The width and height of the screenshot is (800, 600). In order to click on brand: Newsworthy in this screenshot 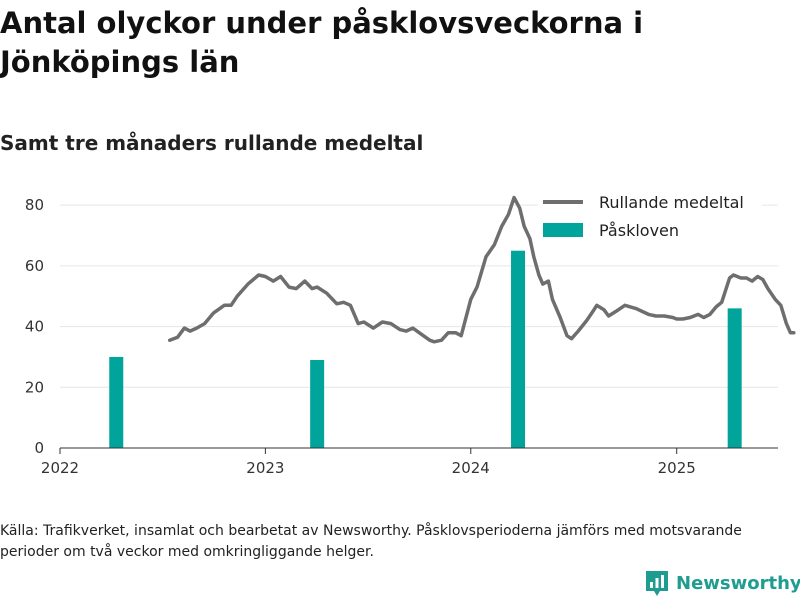, I will do `click(722, 583)`.